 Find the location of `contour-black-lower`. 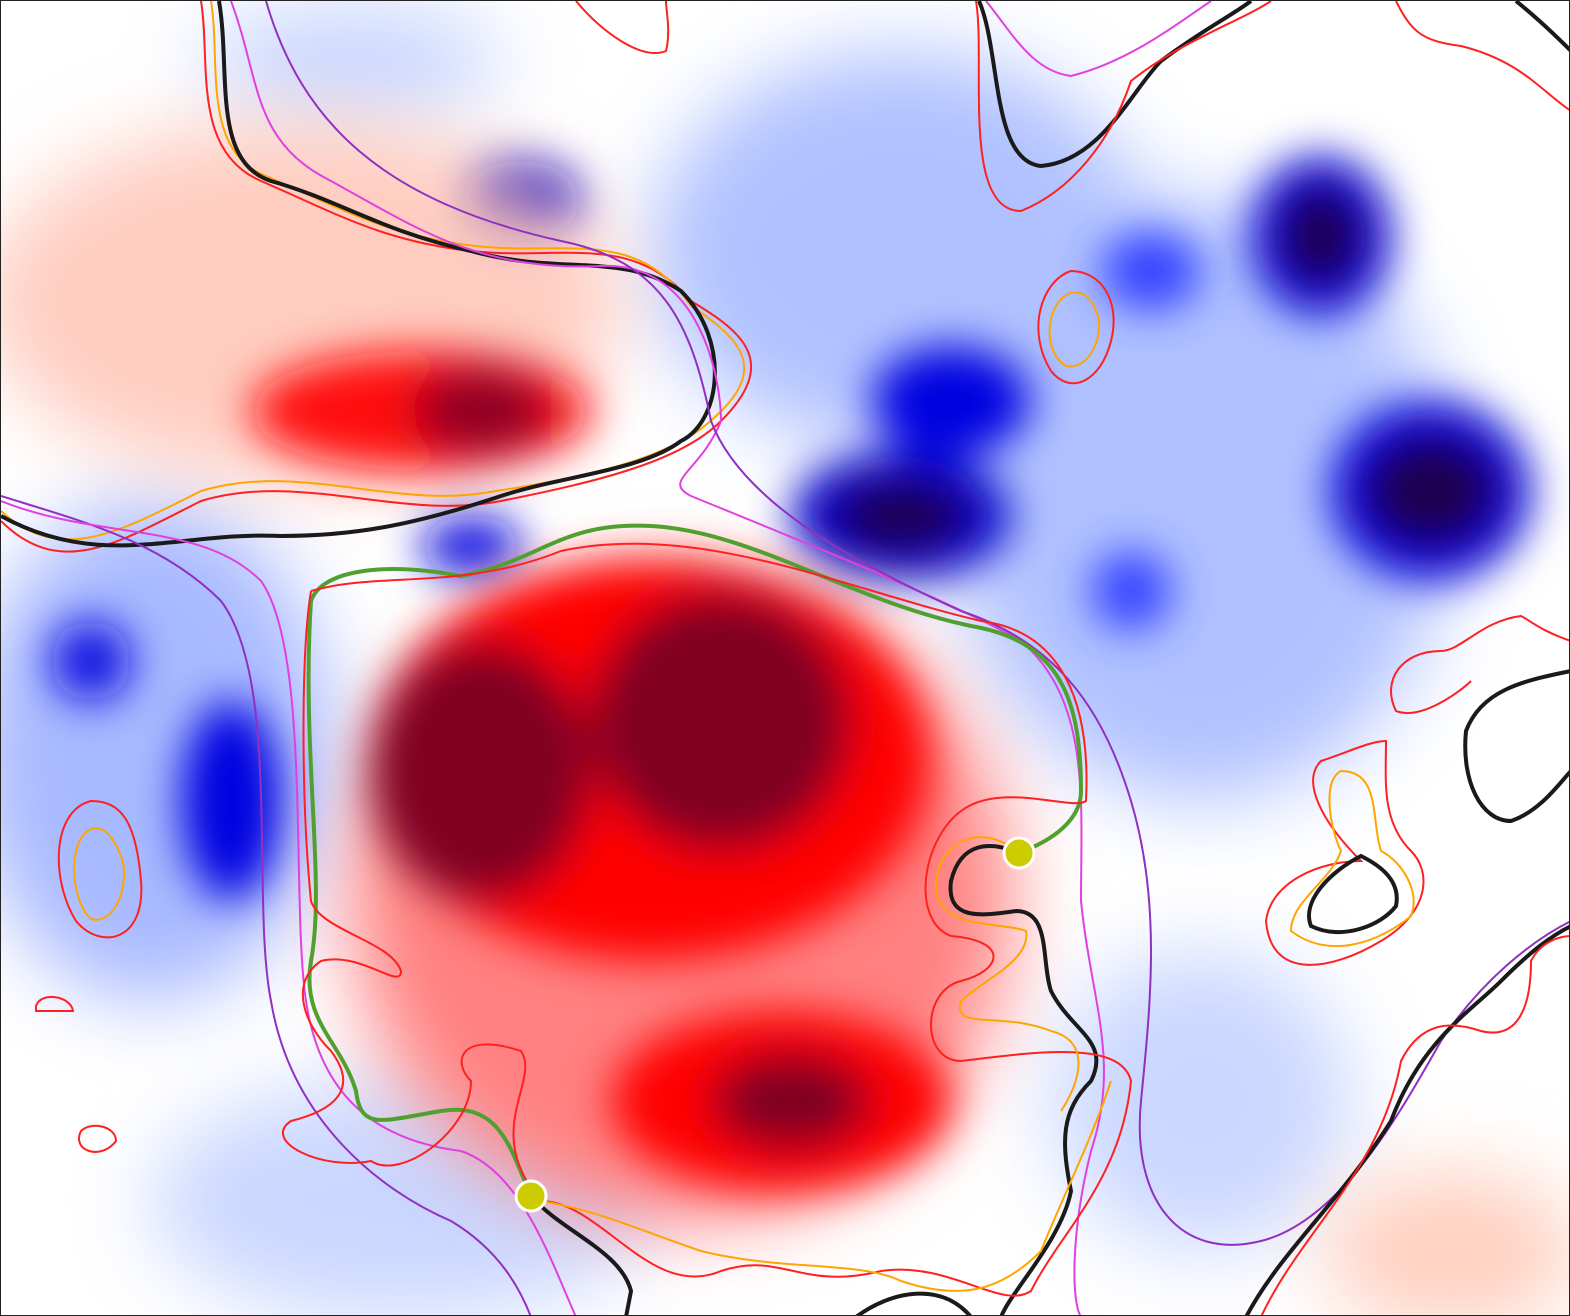

contour-black-lower is located at coordinates (814, 1079).